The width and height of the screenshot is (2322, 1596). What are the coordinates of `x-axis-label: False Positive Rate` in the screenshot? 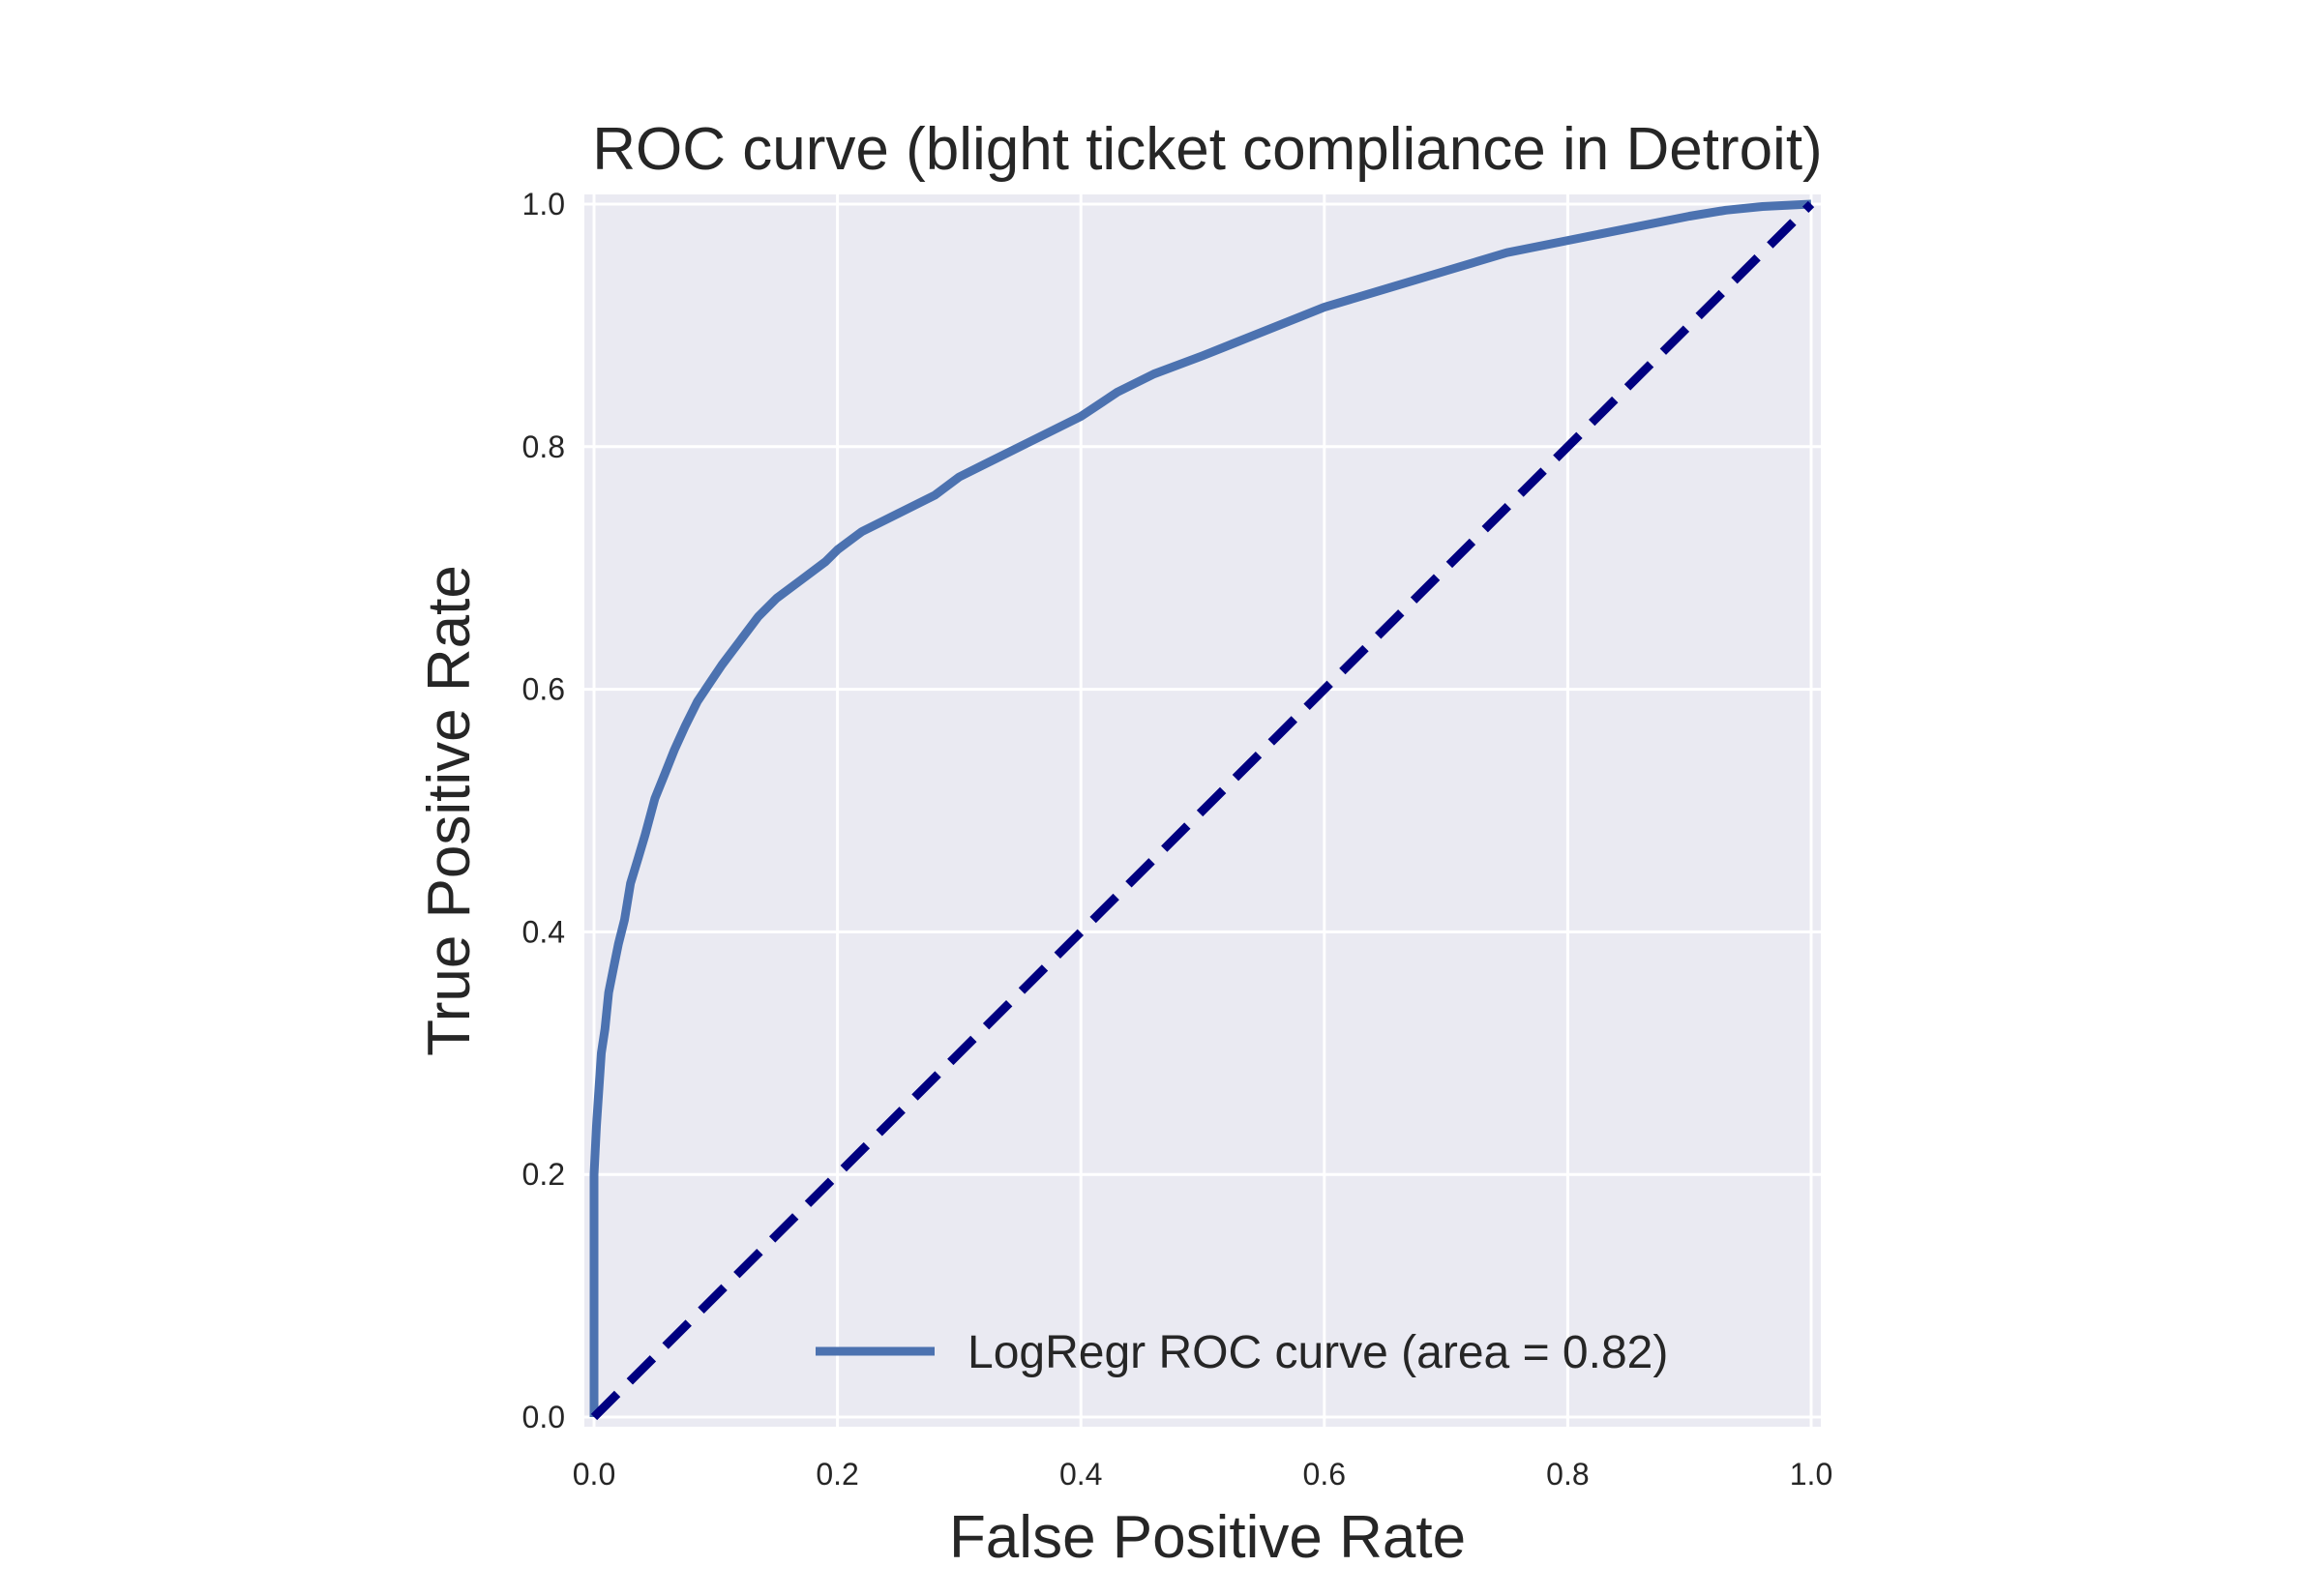 It's located at (1207, 1537).